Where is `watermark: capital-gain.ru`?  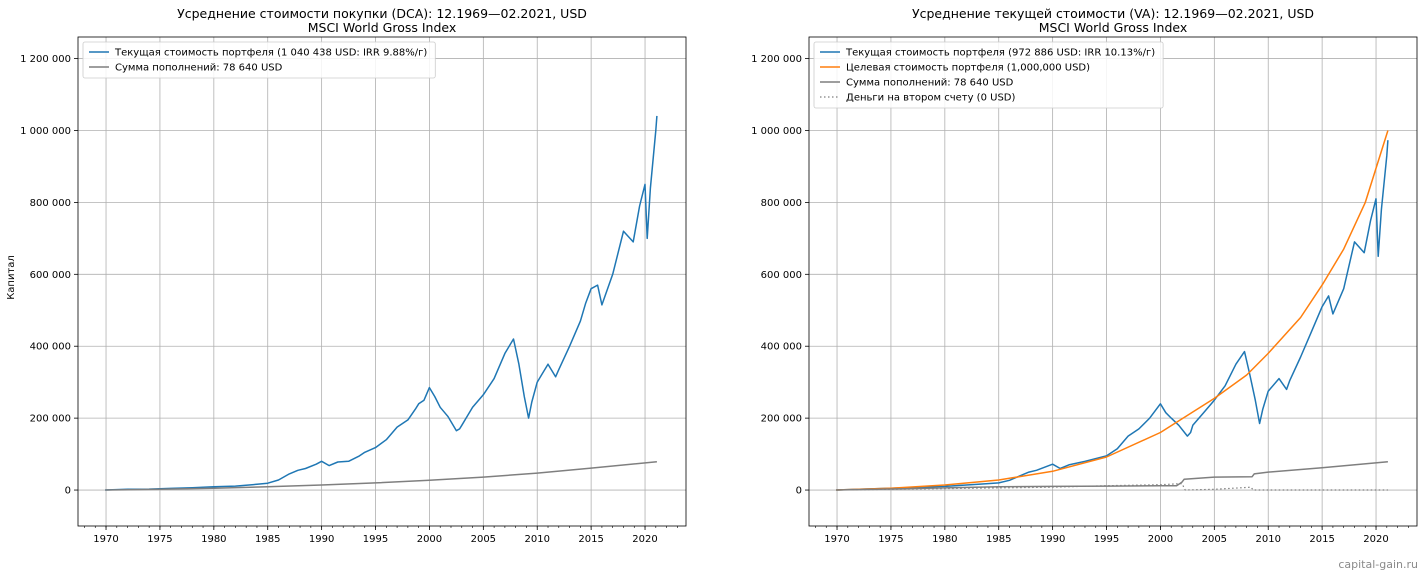 watermark: capital-gain.ru is located at coordinates (1378, 564).